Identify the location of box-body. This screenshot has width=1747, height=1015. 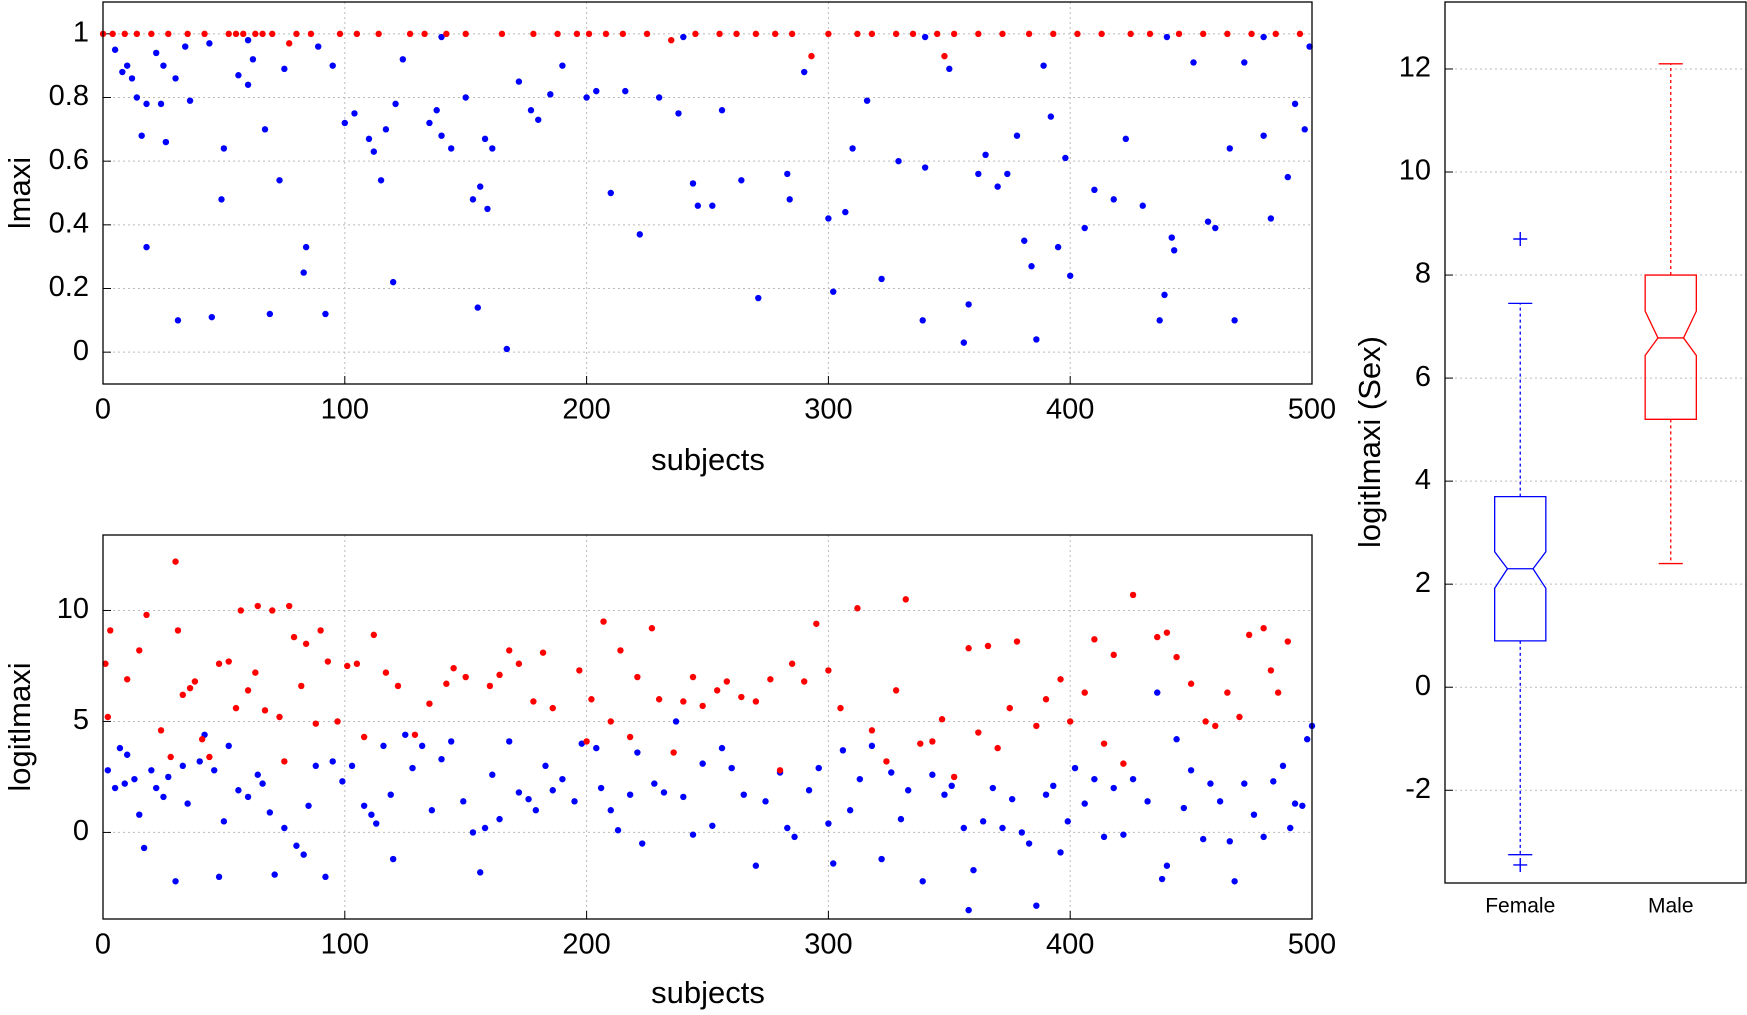
(1670, 347).